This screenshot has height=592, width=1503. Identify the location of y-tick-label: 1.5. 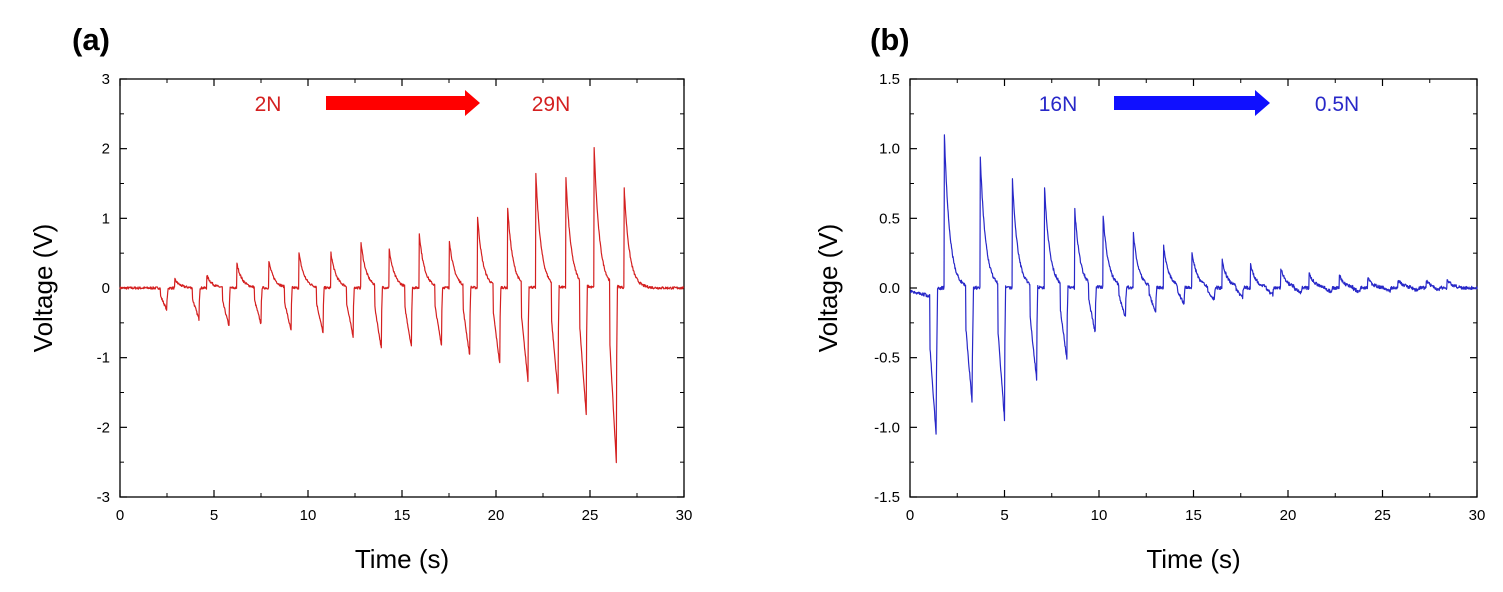
(889, 79).